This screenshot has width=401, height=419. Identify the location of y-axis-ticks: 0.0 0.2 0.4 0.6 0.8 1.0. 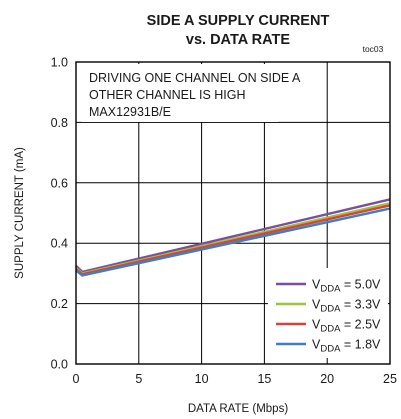
(59, 214).